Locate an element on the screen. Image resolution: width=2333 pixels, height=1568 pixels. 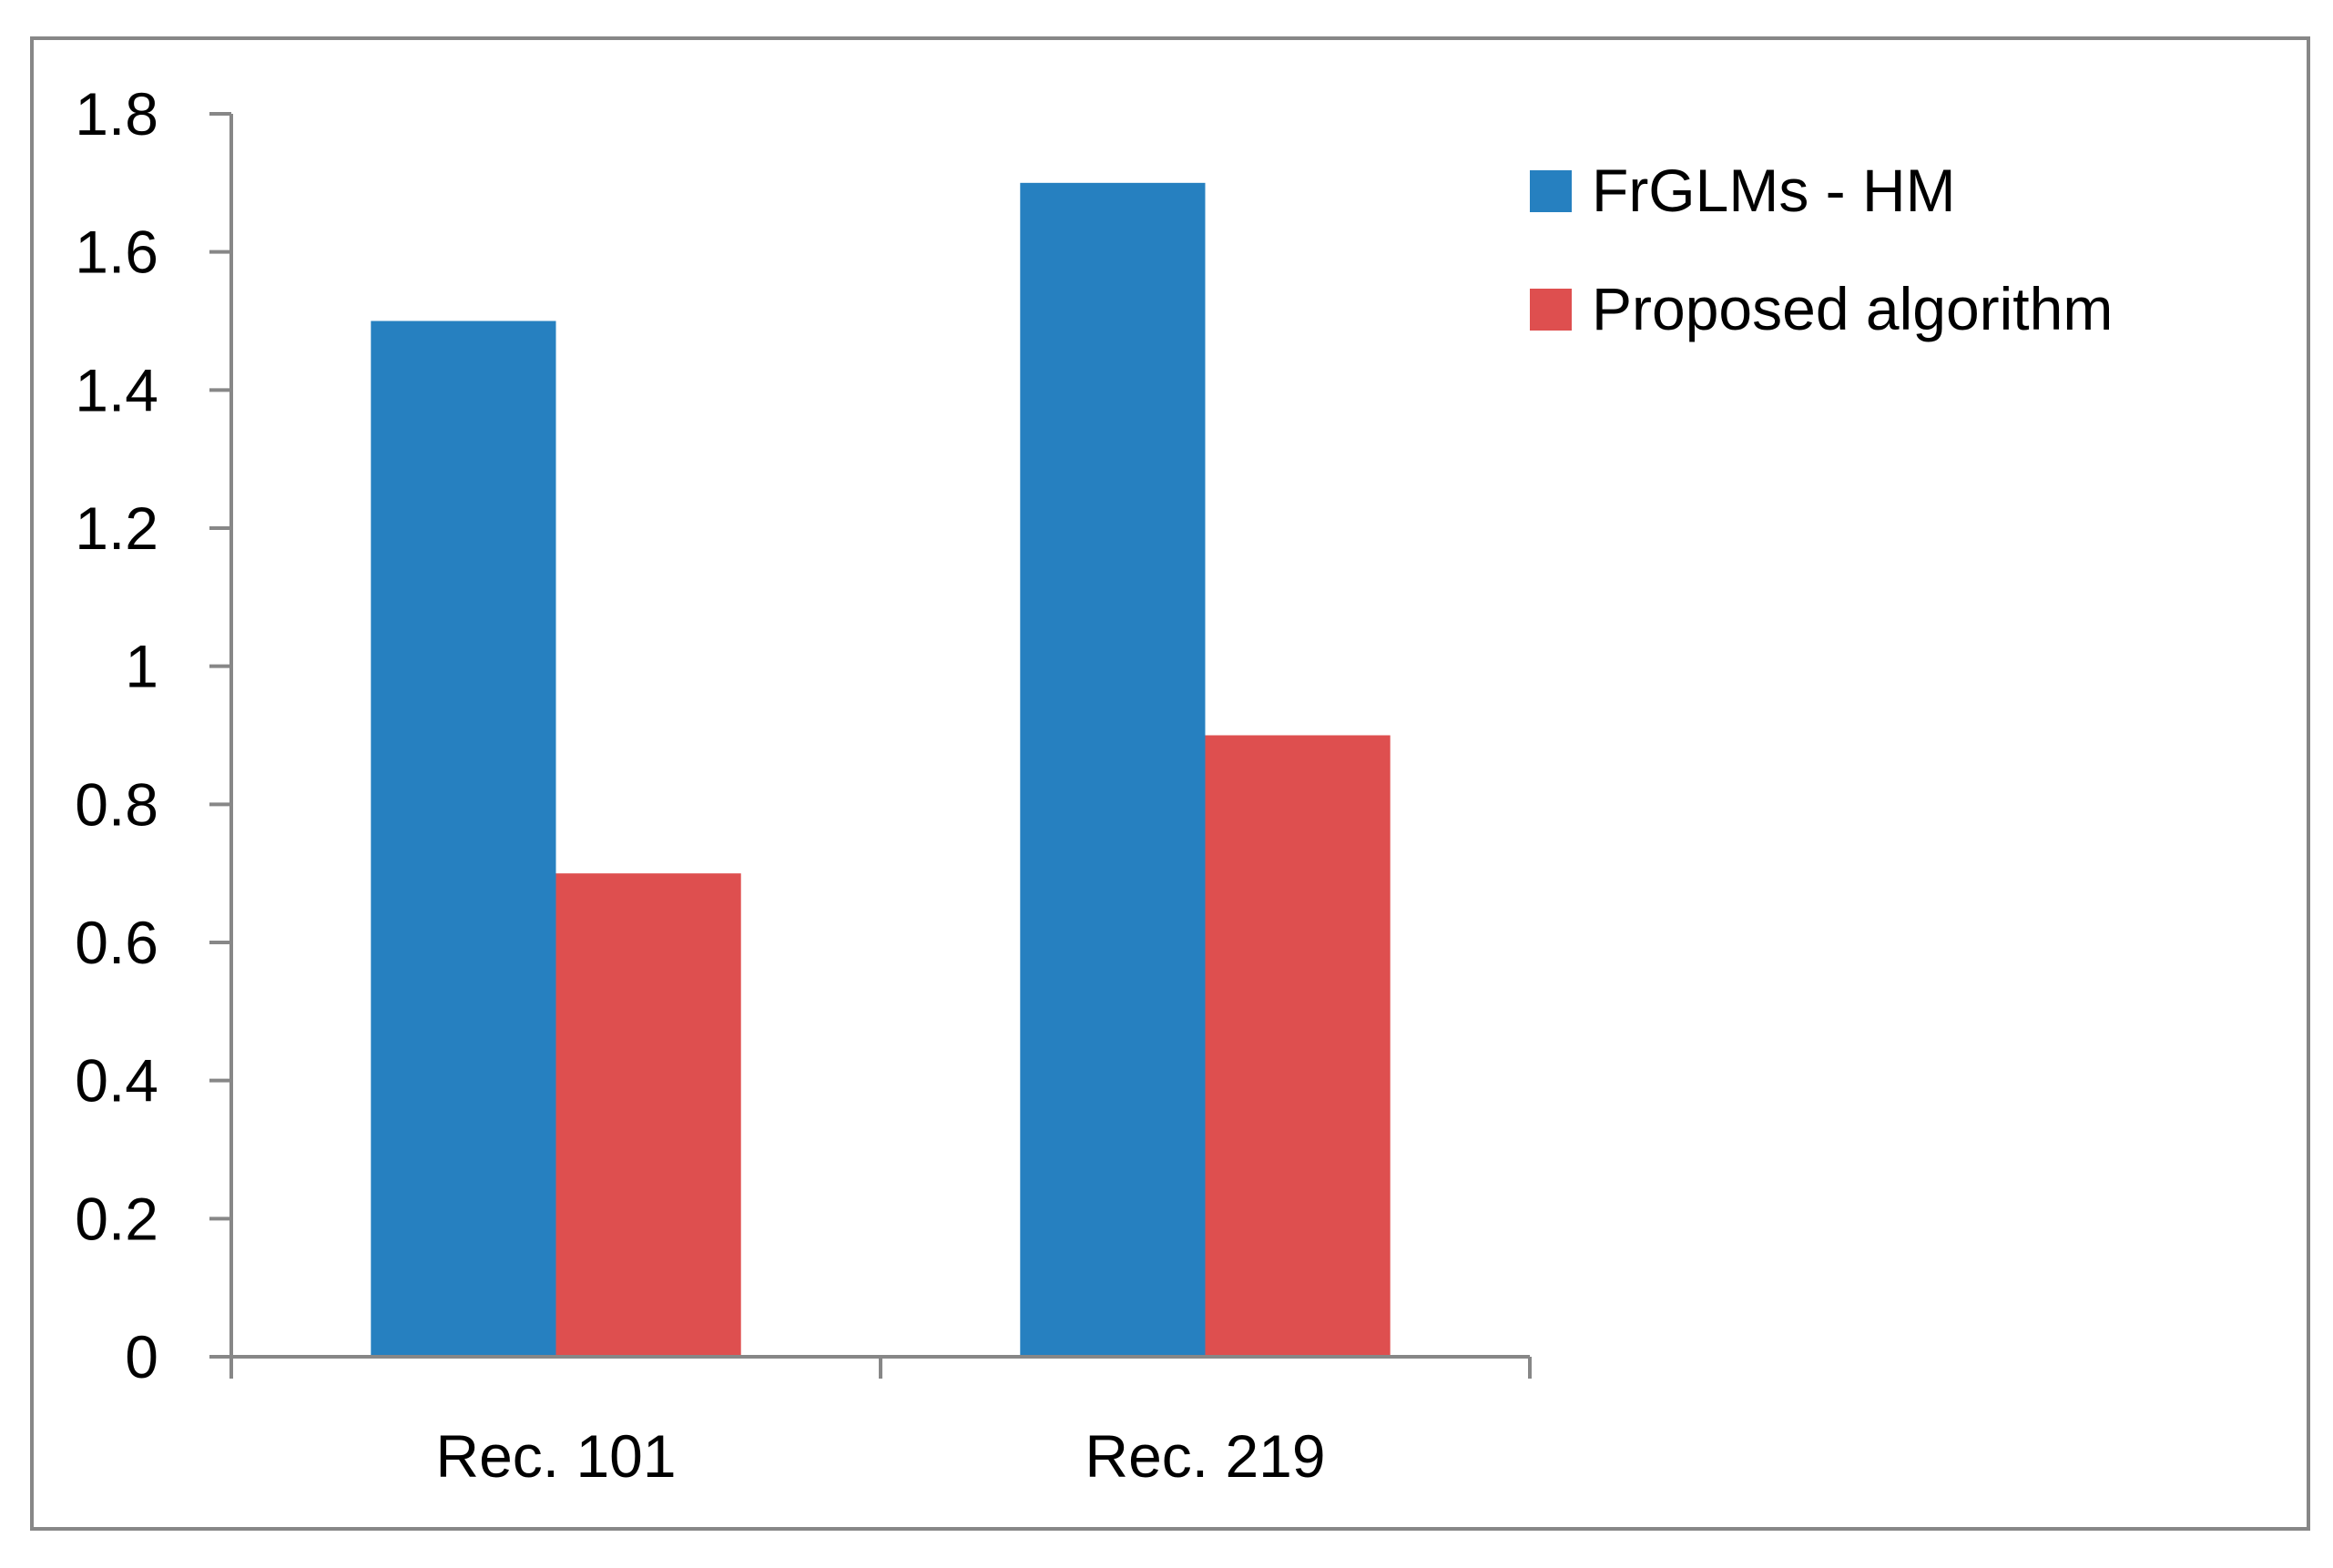
y-tick-label: 1.6 is located at coordinates (116, 252).